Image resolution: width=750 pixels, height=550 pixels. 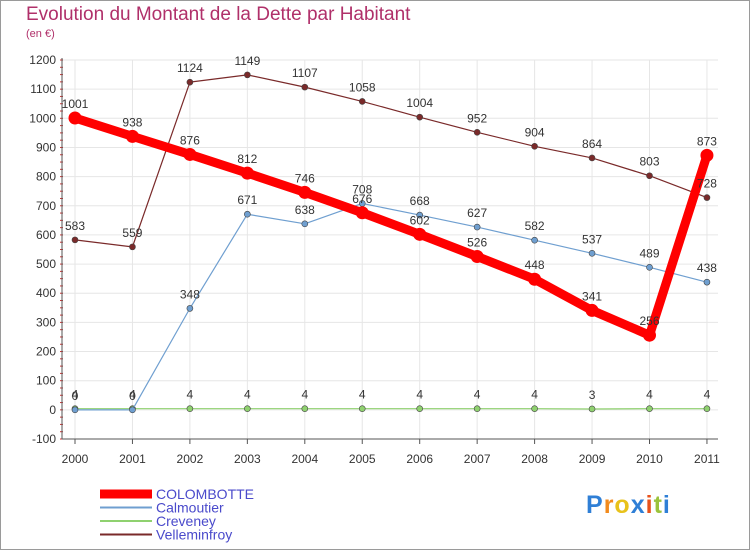 I want to click on data-label: 526, so click(x=477, y=242).